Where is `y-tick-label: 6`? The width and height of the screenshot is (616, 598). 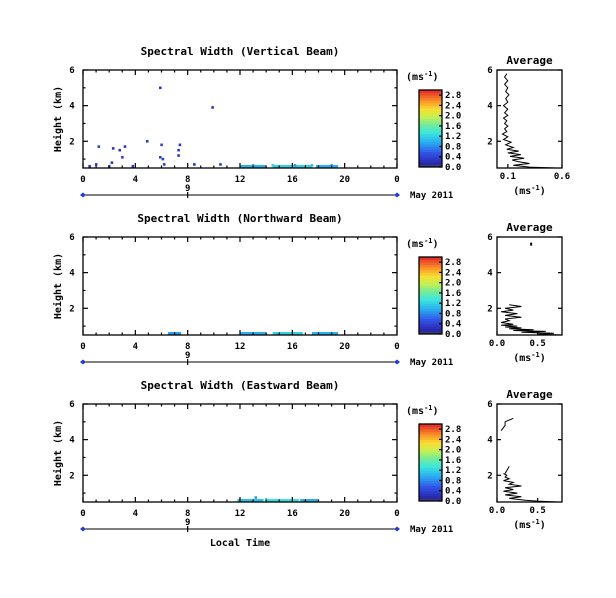 y-tick-label: 6 is located at coordinates (71, 238).